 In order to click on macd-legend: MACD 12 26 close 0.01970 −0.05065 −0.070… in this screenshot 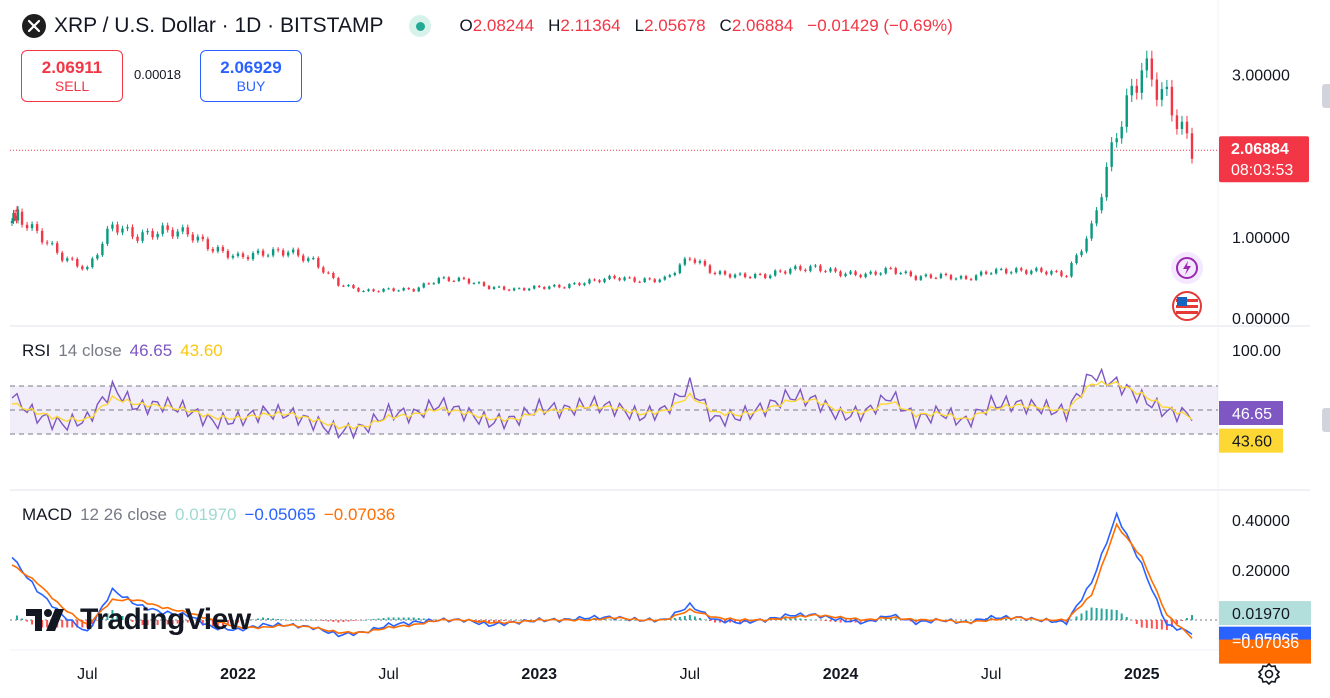, I will do `click(208, 515)`.